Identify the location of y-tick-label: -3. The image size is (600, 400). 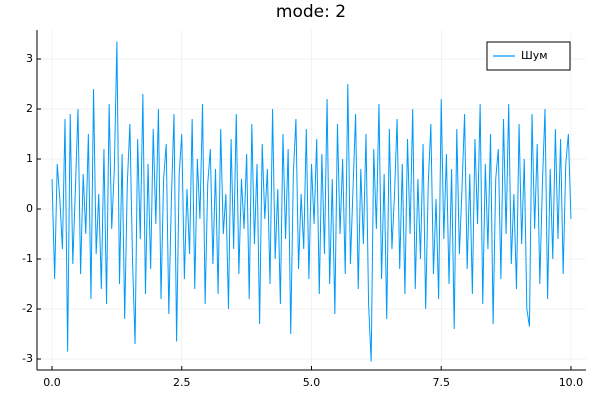
(27, 358).